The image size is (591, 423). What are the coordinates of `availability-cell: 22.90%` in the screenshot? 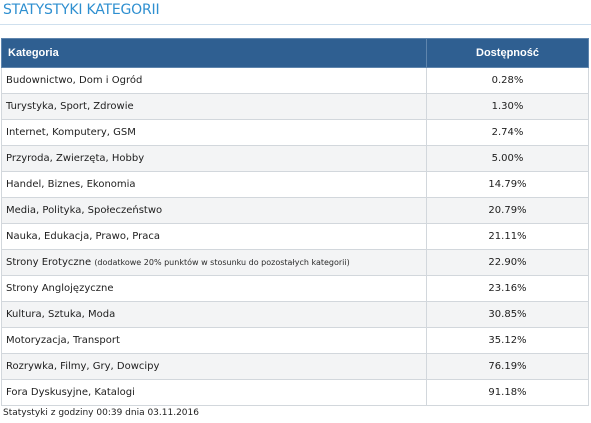 It's located at (507, 262).